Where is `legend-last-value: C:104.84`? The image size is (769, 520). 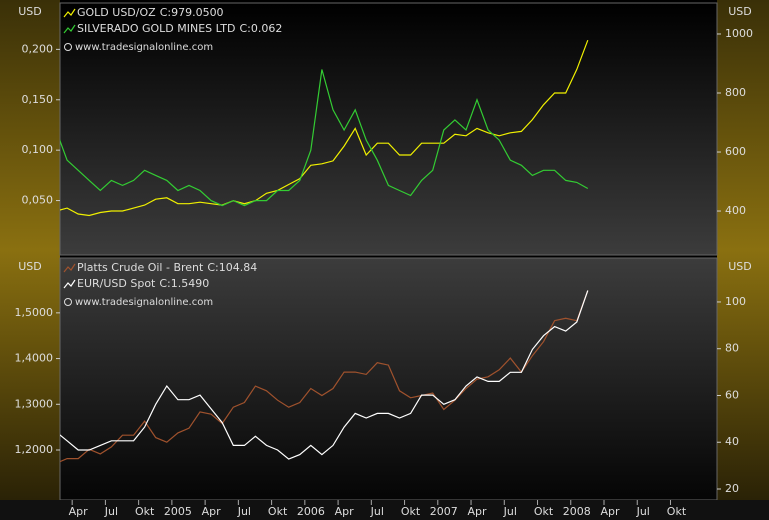
legend-last-value: C:104.84 is located at coordinates (232, 267).